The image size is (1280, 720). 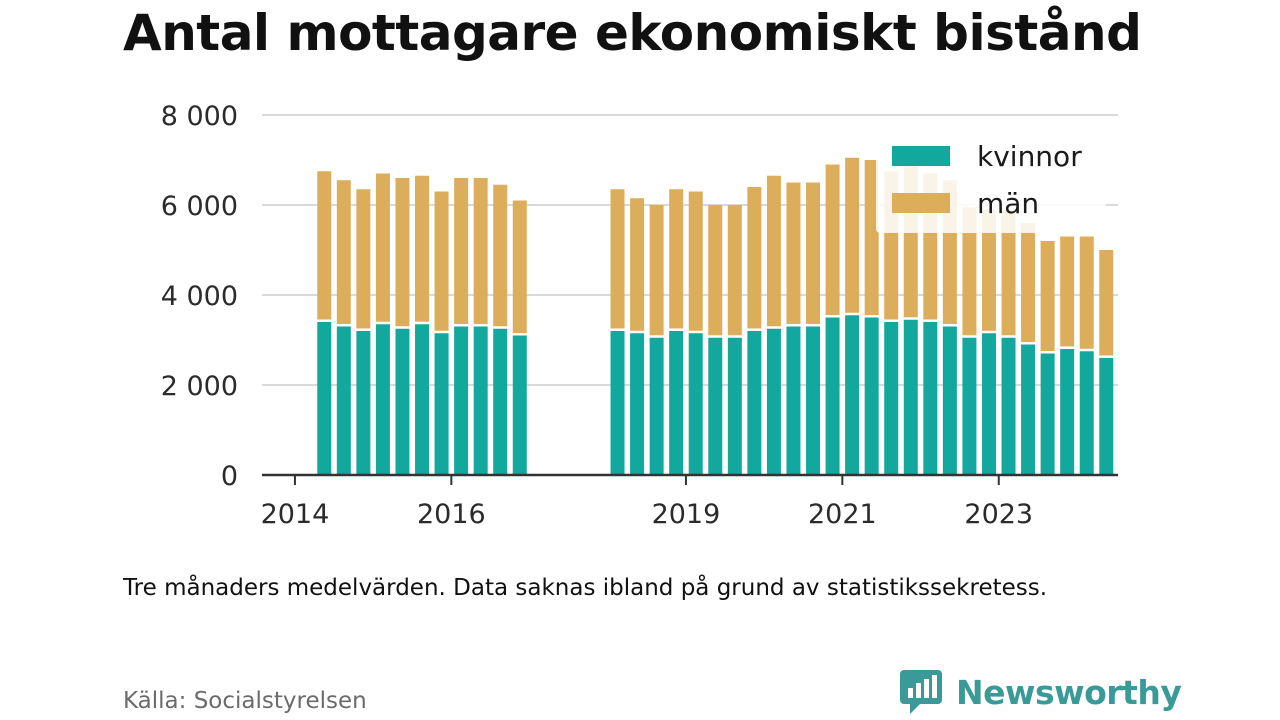 I want to click on legend-swatch-kvinnor, so click(x=921, y=156).